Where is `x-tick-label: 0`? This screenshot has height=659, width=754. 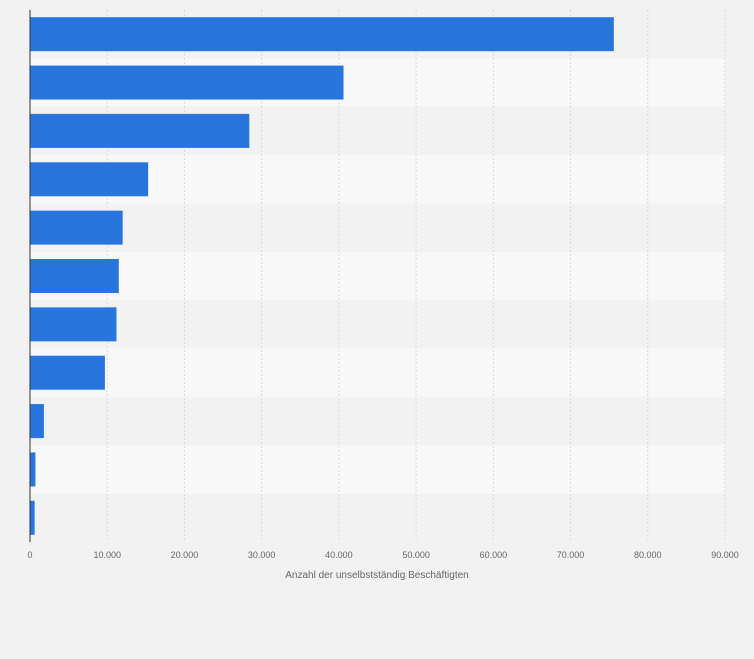
x-tick-label: 0 is located at coordinates (29, 555).